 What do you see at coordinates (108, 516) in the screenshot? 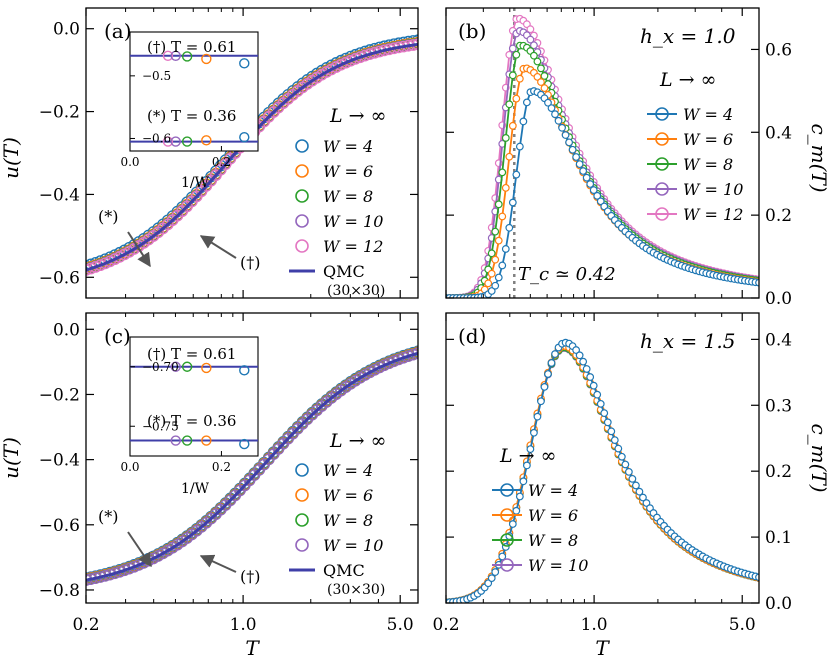
I see `annot-star-c: (*)` at bounding box center [108, 516].